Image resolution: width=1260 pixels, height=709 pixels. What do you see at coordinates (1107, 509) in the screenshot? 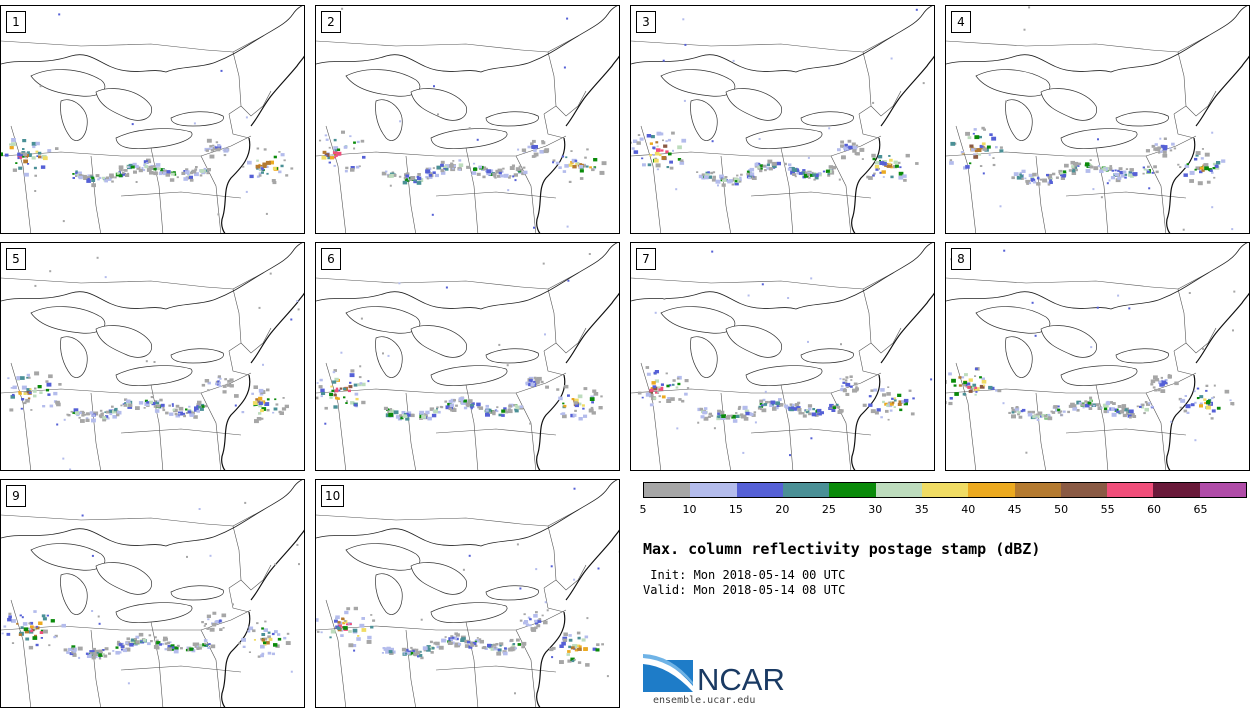
I see `colorbar-tick-label: 55` at bounding box center [1107, 509].